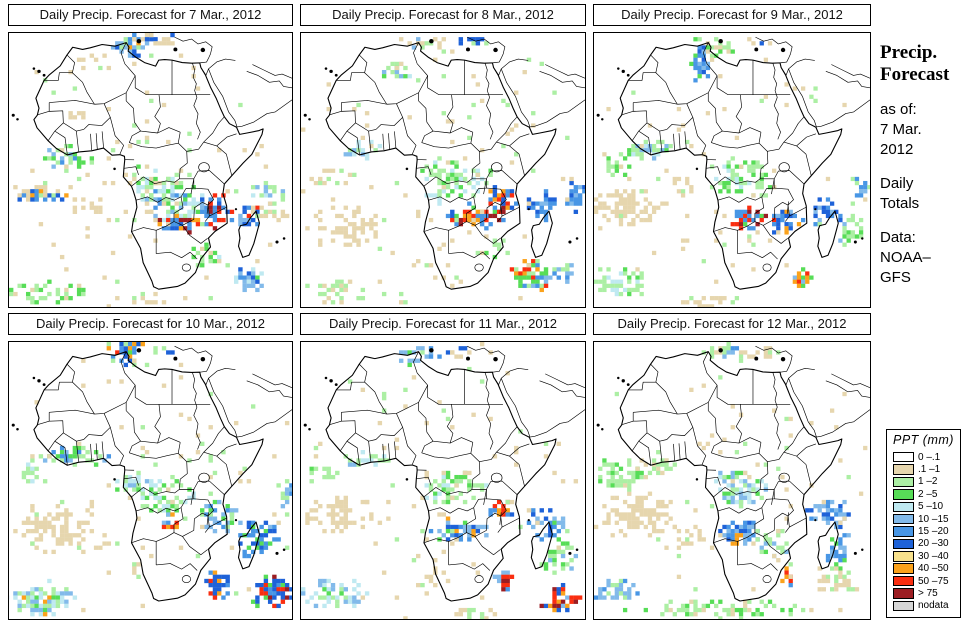  What do you see at coordinates (923, 440) in the screenshot?
I see `legend-title: PPT (mm)` at bounding box center [923, 440].